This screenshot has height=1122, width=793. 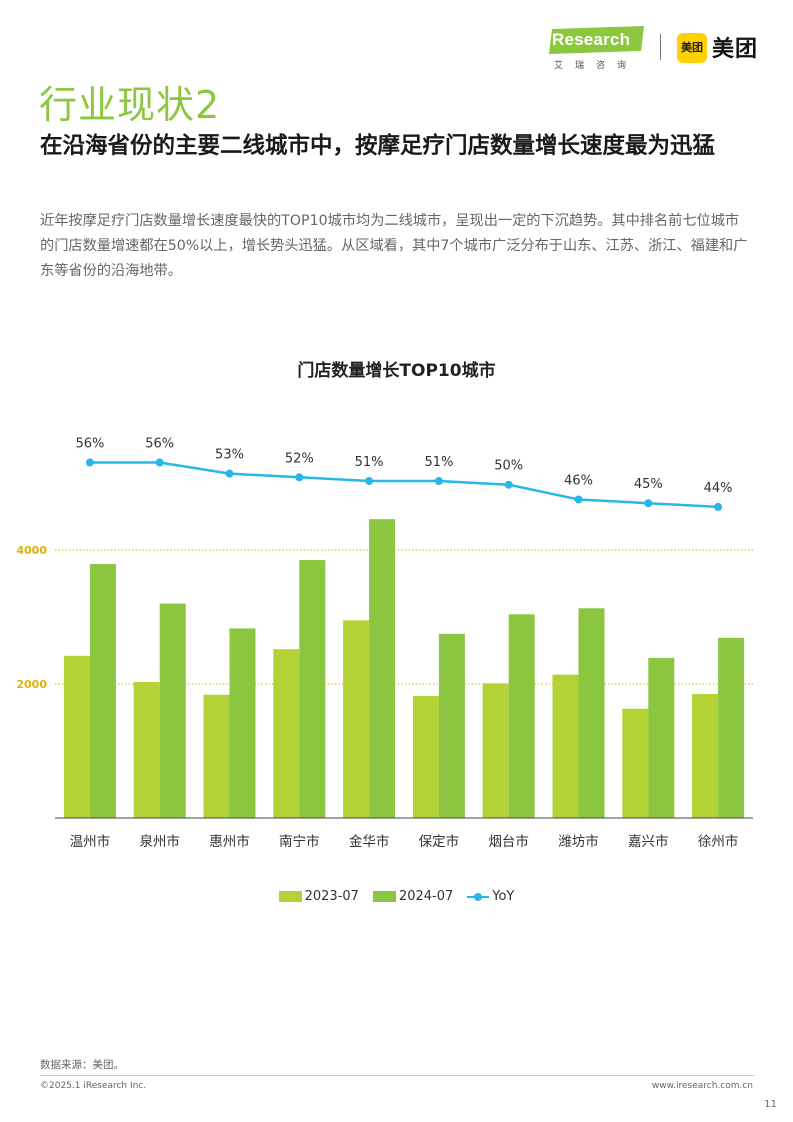 What do you see at coordinates (478, 896) in the screenshot?
I see `legend-swatch-yoy` at bounding box center [478, 896].